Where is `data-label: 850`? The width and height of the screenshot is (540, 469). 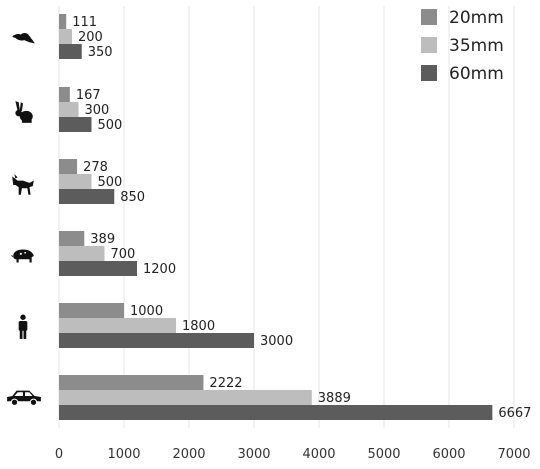
data-label: 850 is located at coordinates (132, 197).